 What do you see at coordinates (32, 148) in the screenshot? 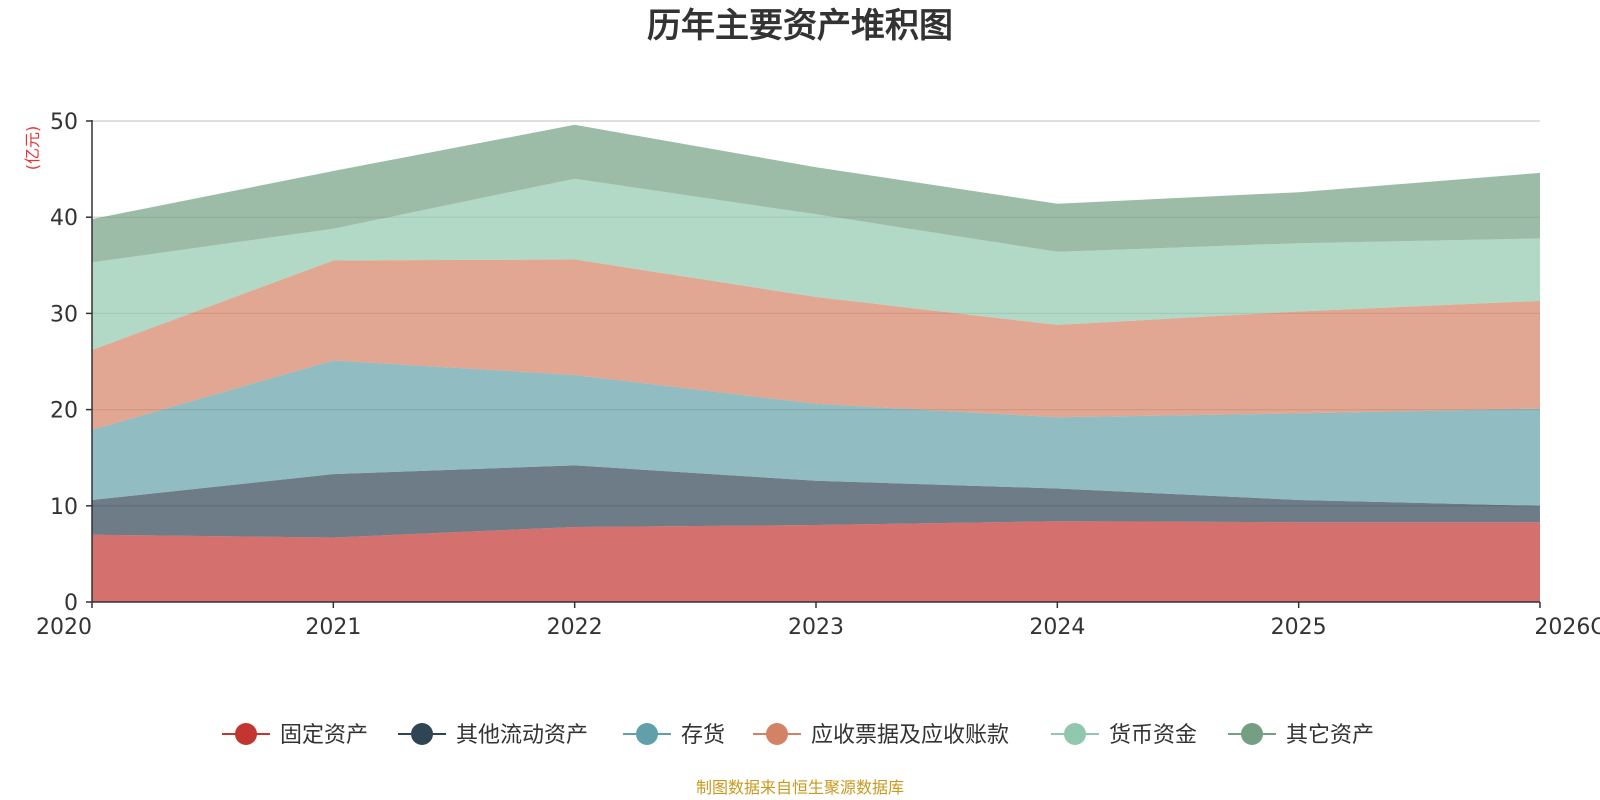
I see `y-axis-unit-label: (亿元)` at bounding box center [32, 148].